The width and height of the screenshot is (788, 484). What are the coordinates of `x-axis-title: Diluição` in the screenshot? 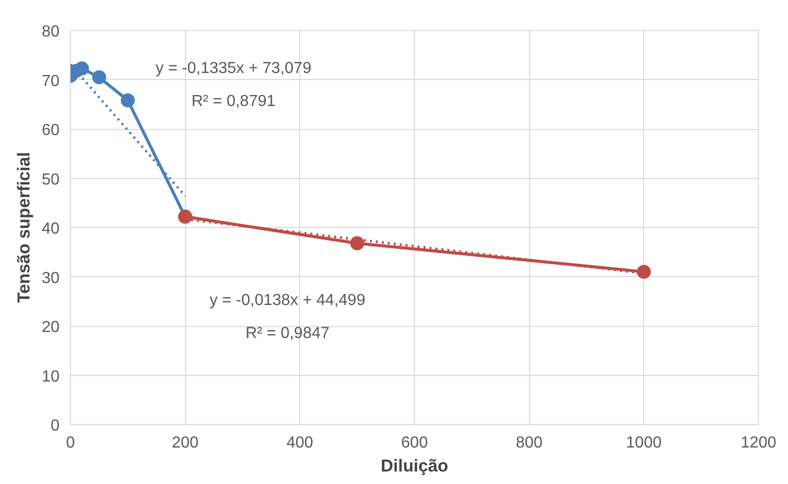 It's located at (414, 466).